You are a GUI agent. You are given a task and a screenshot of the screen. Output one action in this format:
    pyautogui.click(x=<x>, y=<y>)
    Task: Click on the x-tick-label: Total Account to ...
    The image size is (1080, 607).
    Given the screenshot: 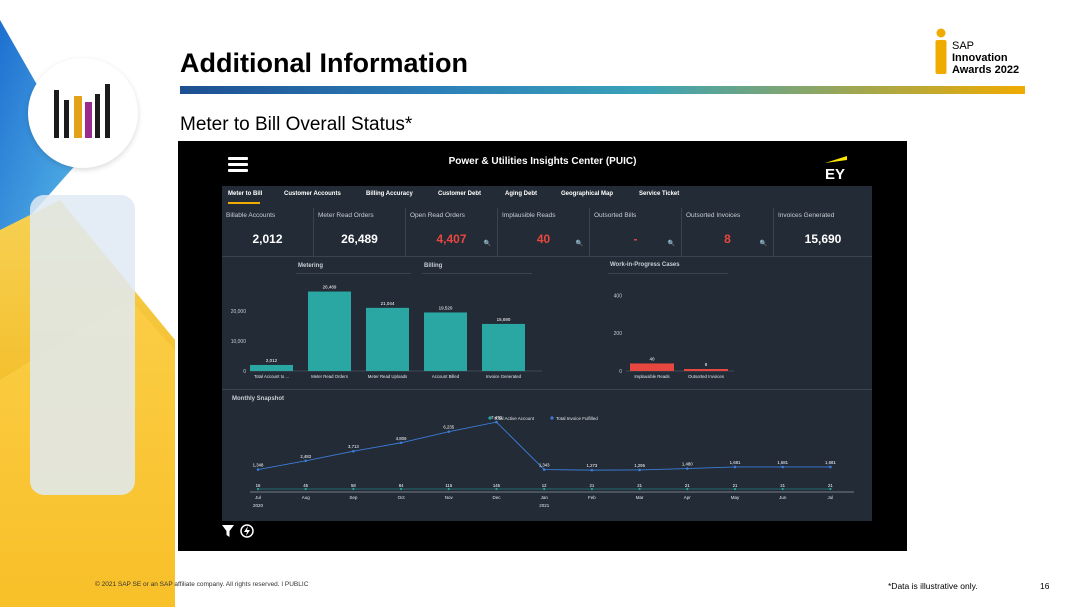 What is the action you would take?
    pyautogui.click(x=271, y=376)
    